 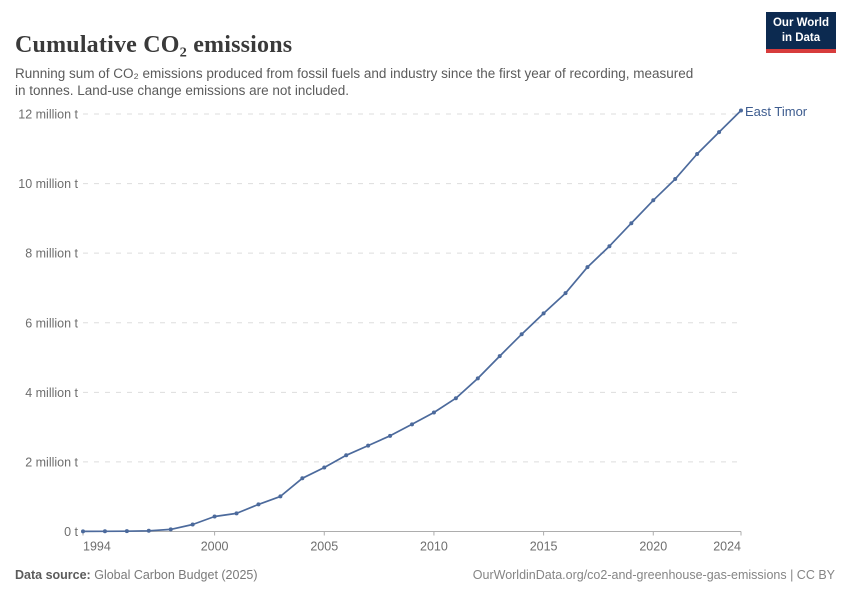 What do you see at coordinates (51, 462) in the screenshot?
I see `y-tick-label: 2 million t` at bounding box center [51, 462].